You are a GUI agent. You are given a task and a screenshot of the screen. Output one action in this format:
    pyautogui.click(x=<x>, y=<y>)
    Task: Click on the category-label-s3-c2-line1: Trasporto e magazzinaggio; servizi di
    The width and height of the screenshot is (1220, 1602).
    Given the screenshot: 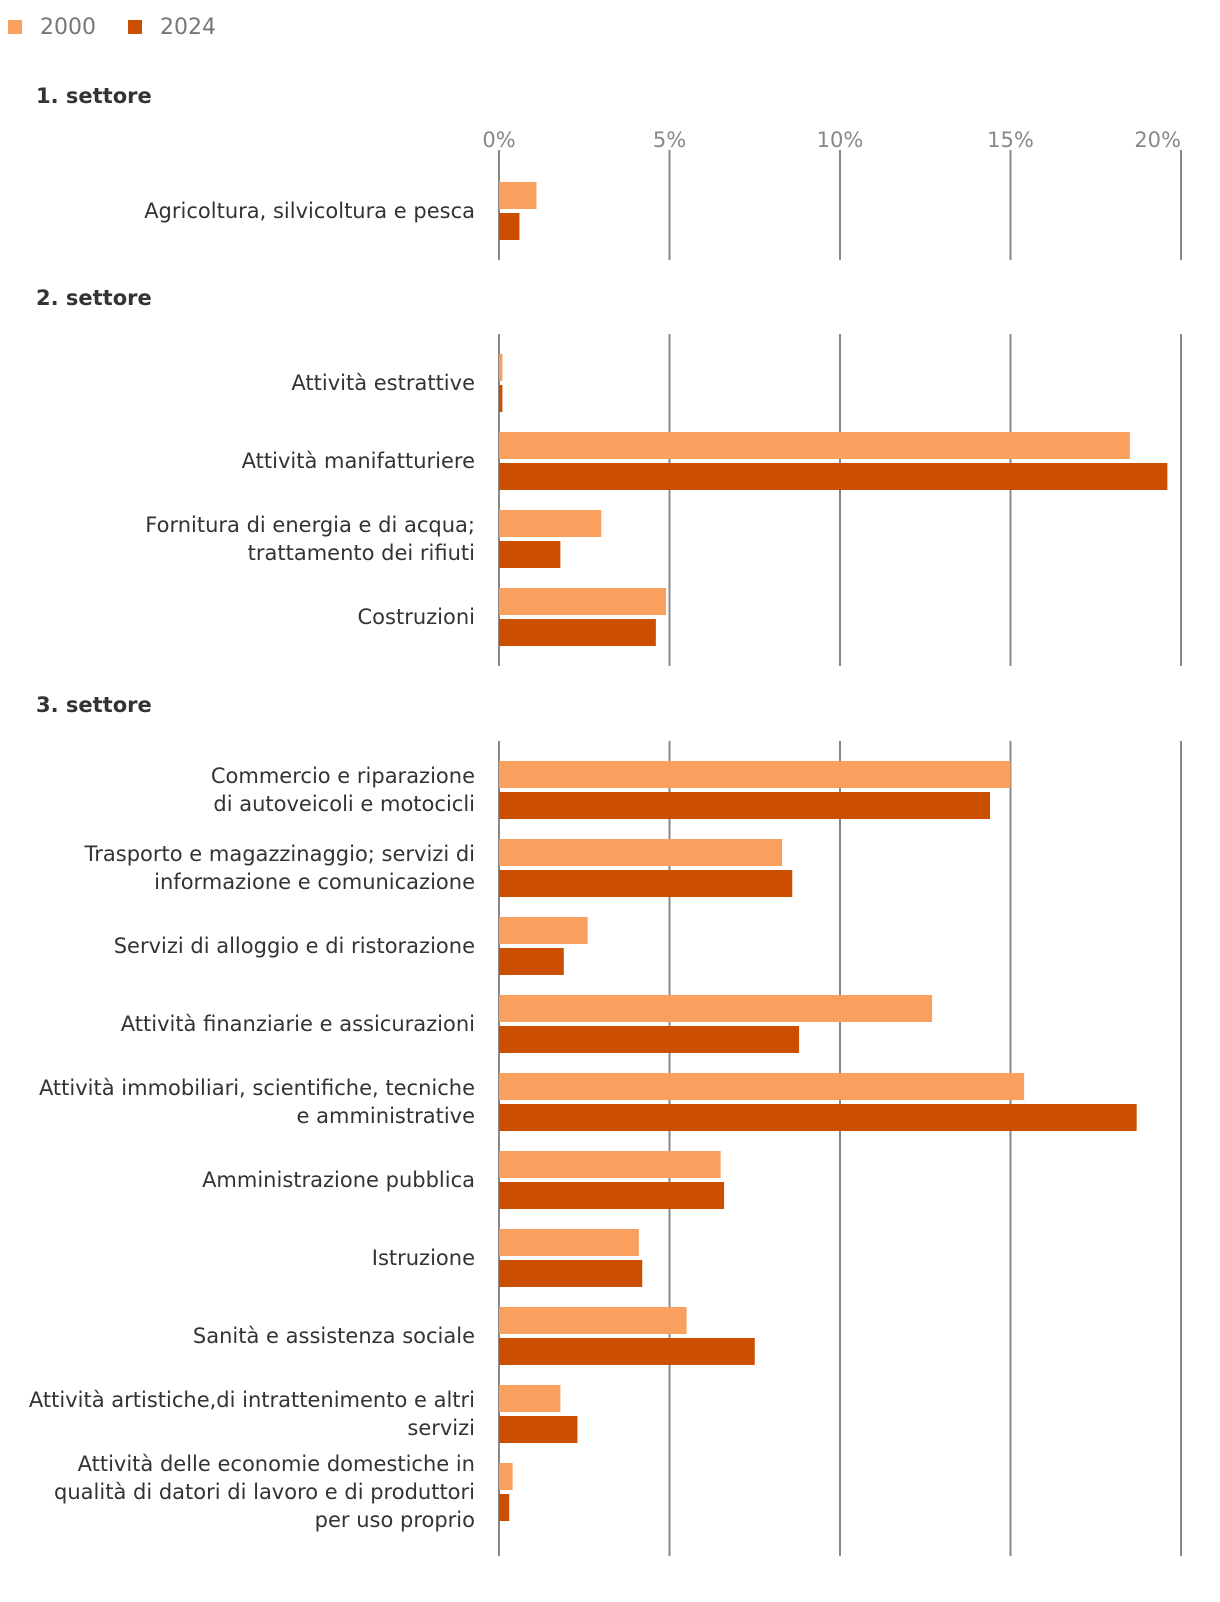 What is the action you would take?
    pyautogui.click(x=279, y=854)
    